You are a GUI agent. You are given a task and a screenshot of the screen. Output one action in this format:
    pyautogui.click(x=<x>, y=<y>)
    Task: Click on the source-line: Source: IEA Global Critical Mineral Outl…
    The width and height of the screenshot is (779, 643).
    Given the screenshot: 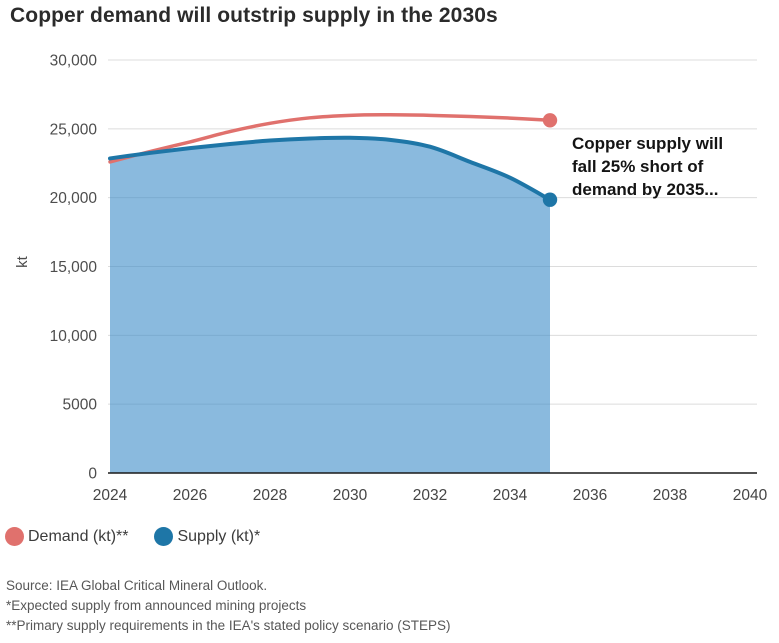 What is the action you would take?
    pyautogui.click(x=137, y=585)
    